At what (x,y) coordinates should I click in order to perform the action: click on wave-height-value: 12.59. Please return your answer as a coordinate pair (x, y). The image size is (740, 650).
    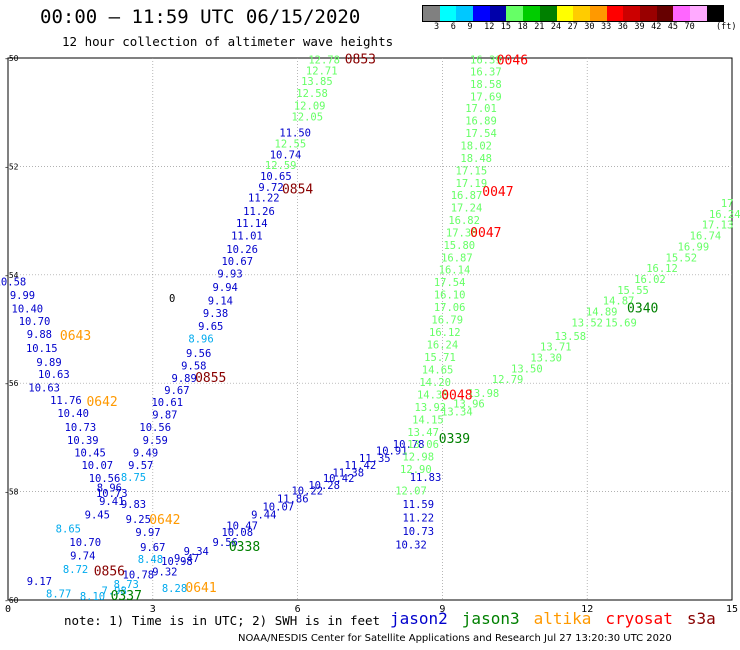
    Looking at the image, I should click on (281, 166).